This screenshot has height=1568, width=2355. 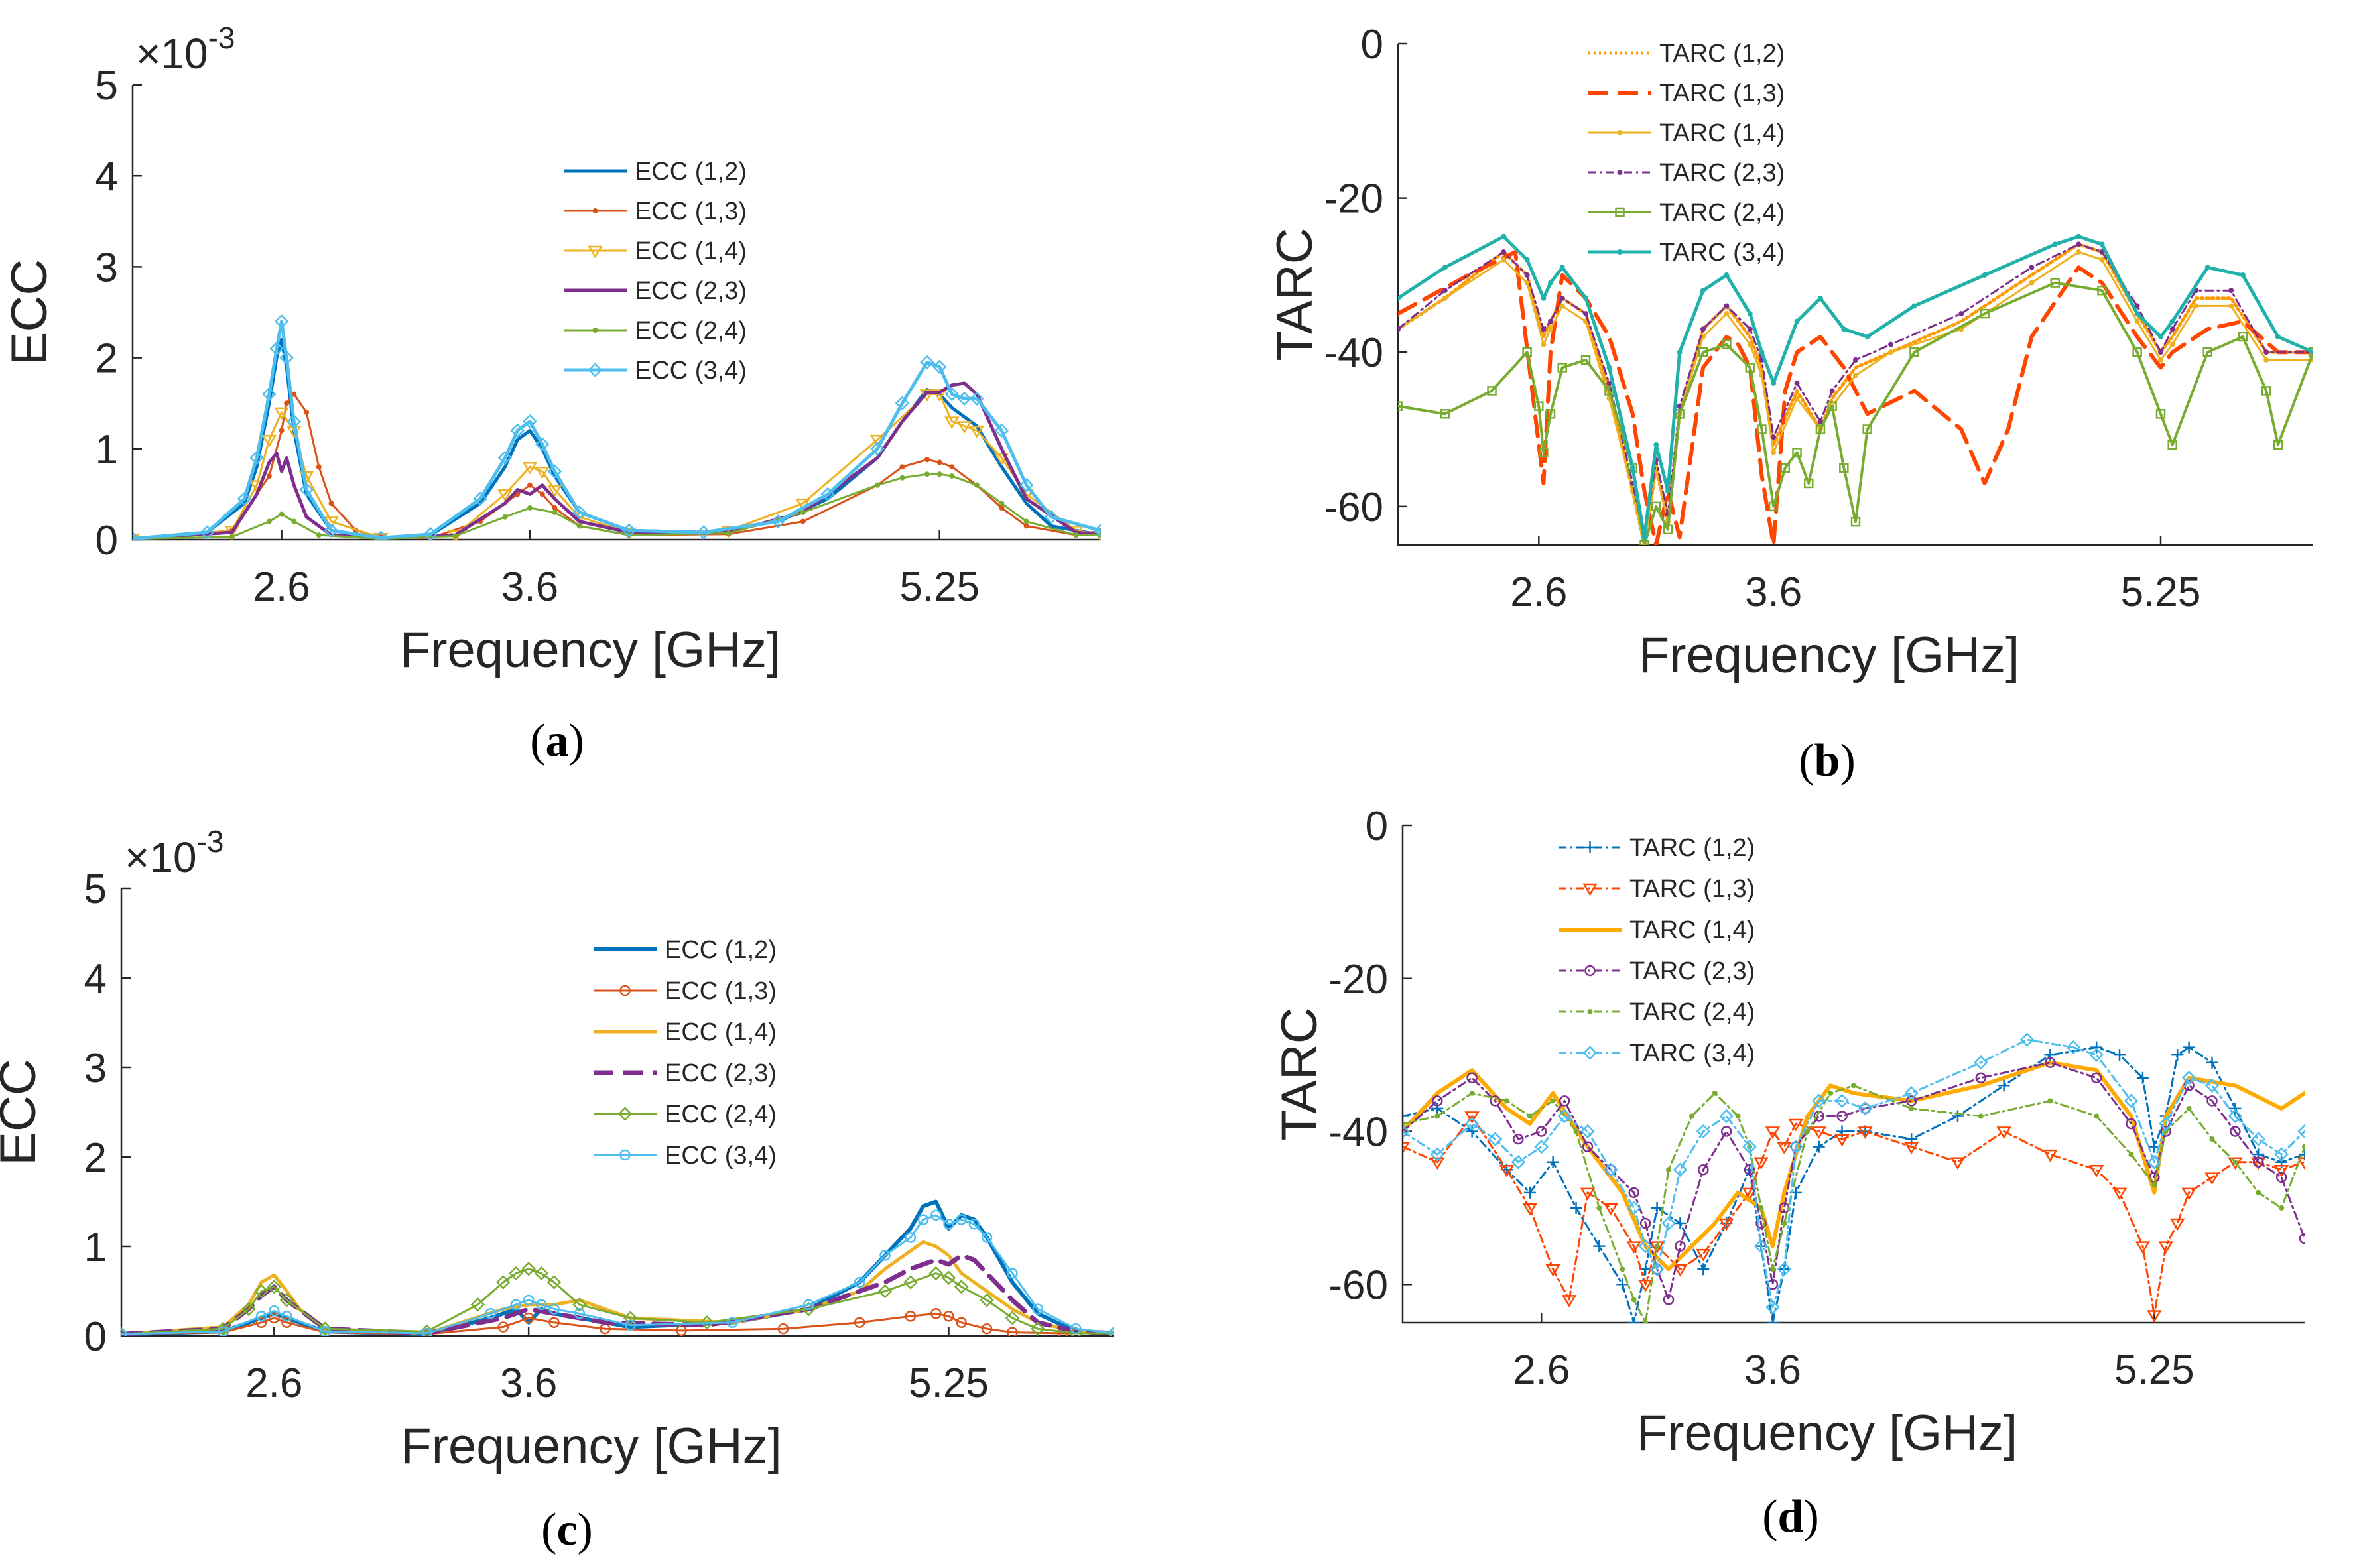 What do you see at coordinates (721, 1032) in the screenshot?
I see `legend-entry: ECC (1,4)` at bounding box center [721, 1032].